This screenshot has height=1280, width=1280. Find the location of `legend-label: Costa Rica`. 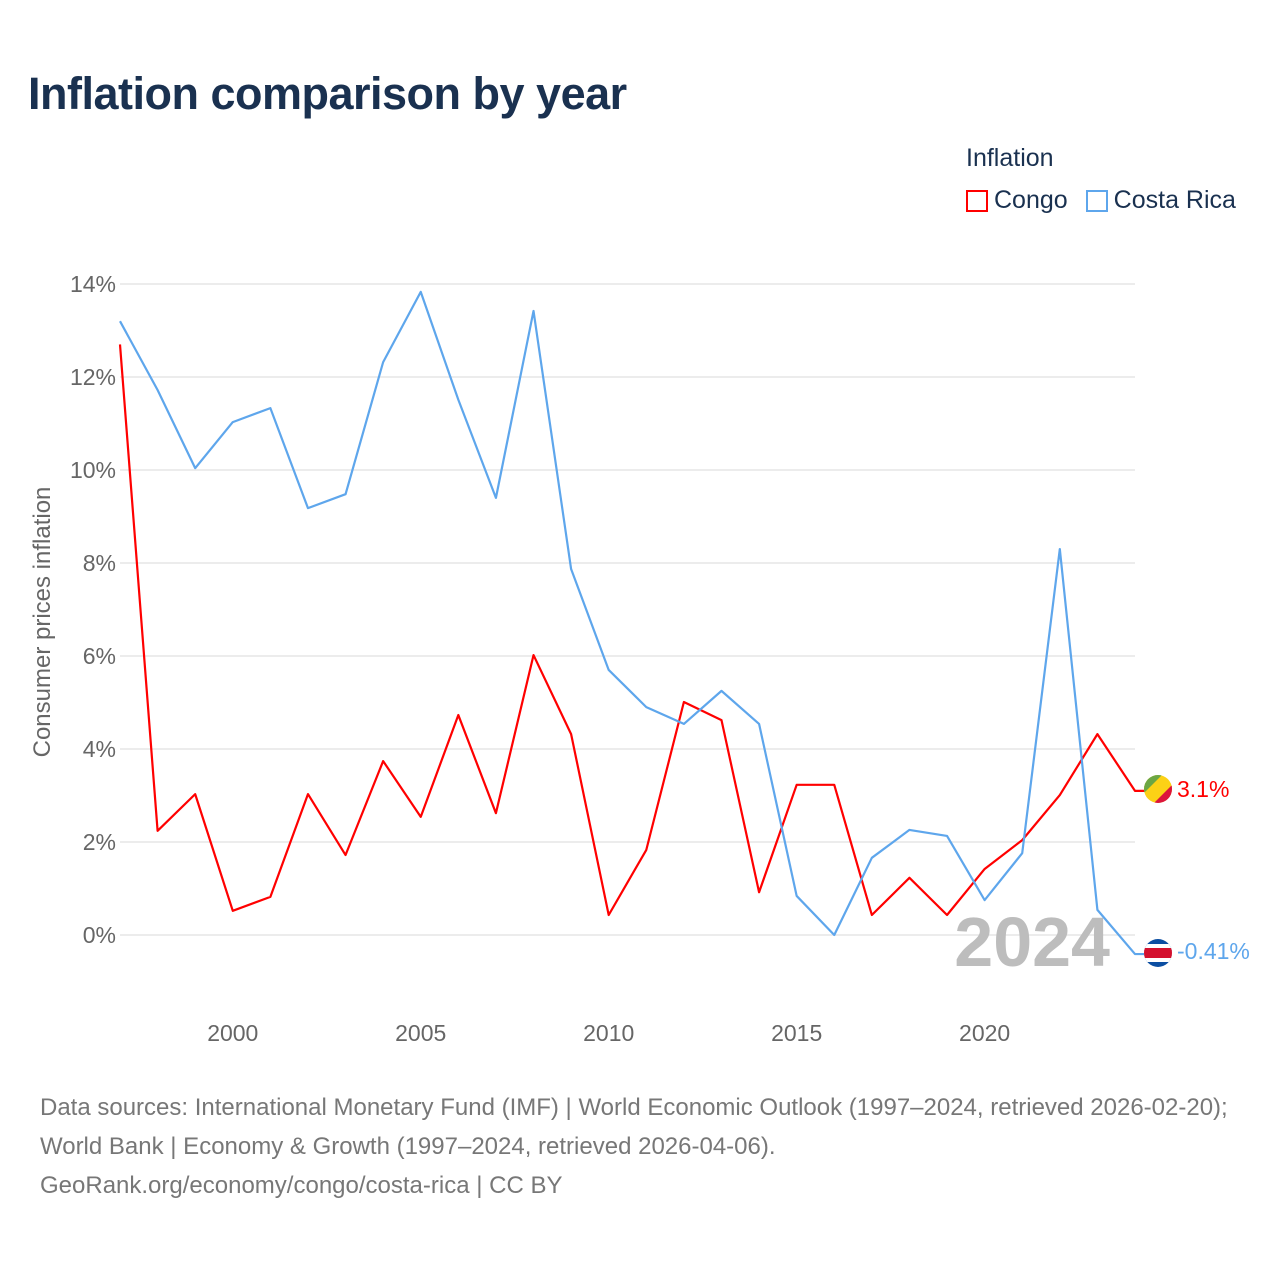

legend-label: Costa Rica is located at coordinates (1174, 200).